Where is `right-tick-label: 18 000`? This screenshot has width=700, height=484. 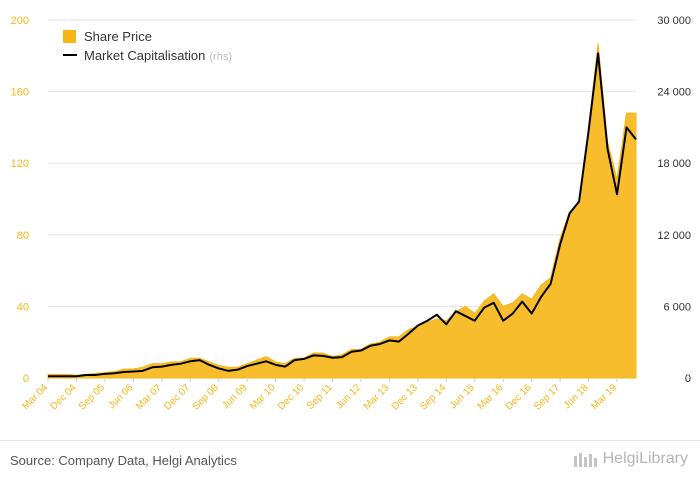
right-tick-label: 18 000 is located at coordinates (674, 164).